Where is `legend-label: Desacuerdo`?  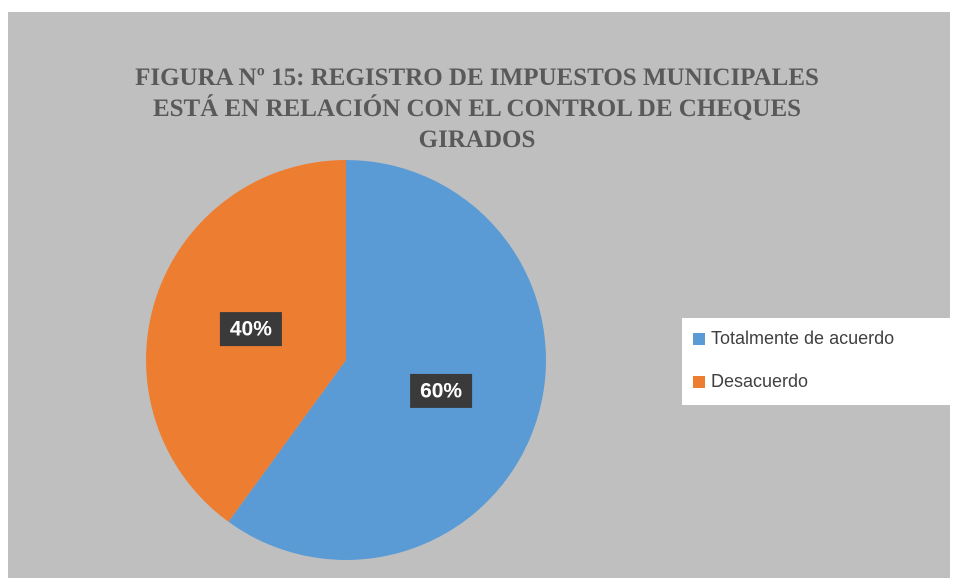 legend-label: Desacuerdo is located at coordinates (759, 381).